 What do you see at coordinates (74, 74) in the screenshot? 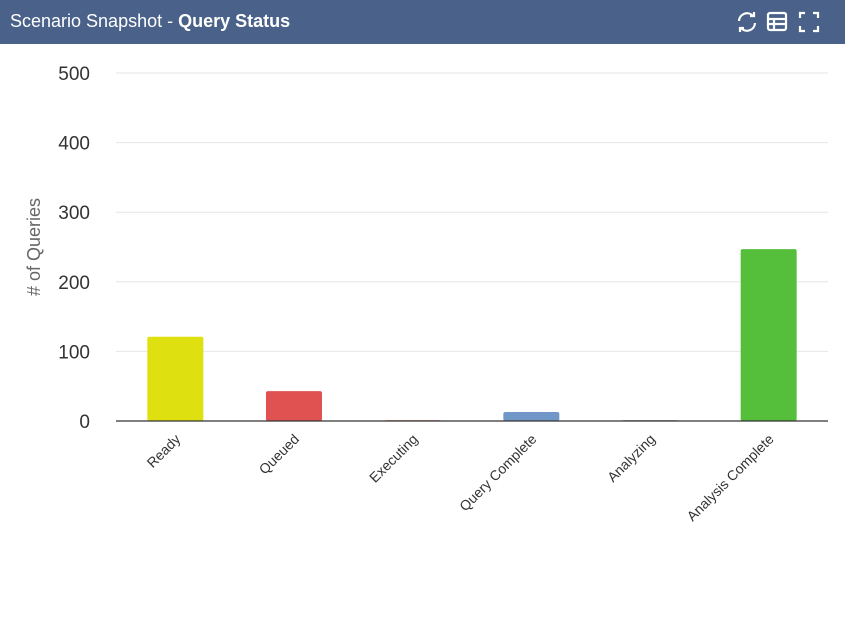
I see `y-tick-label: 500` at bounding box center [74, 74].